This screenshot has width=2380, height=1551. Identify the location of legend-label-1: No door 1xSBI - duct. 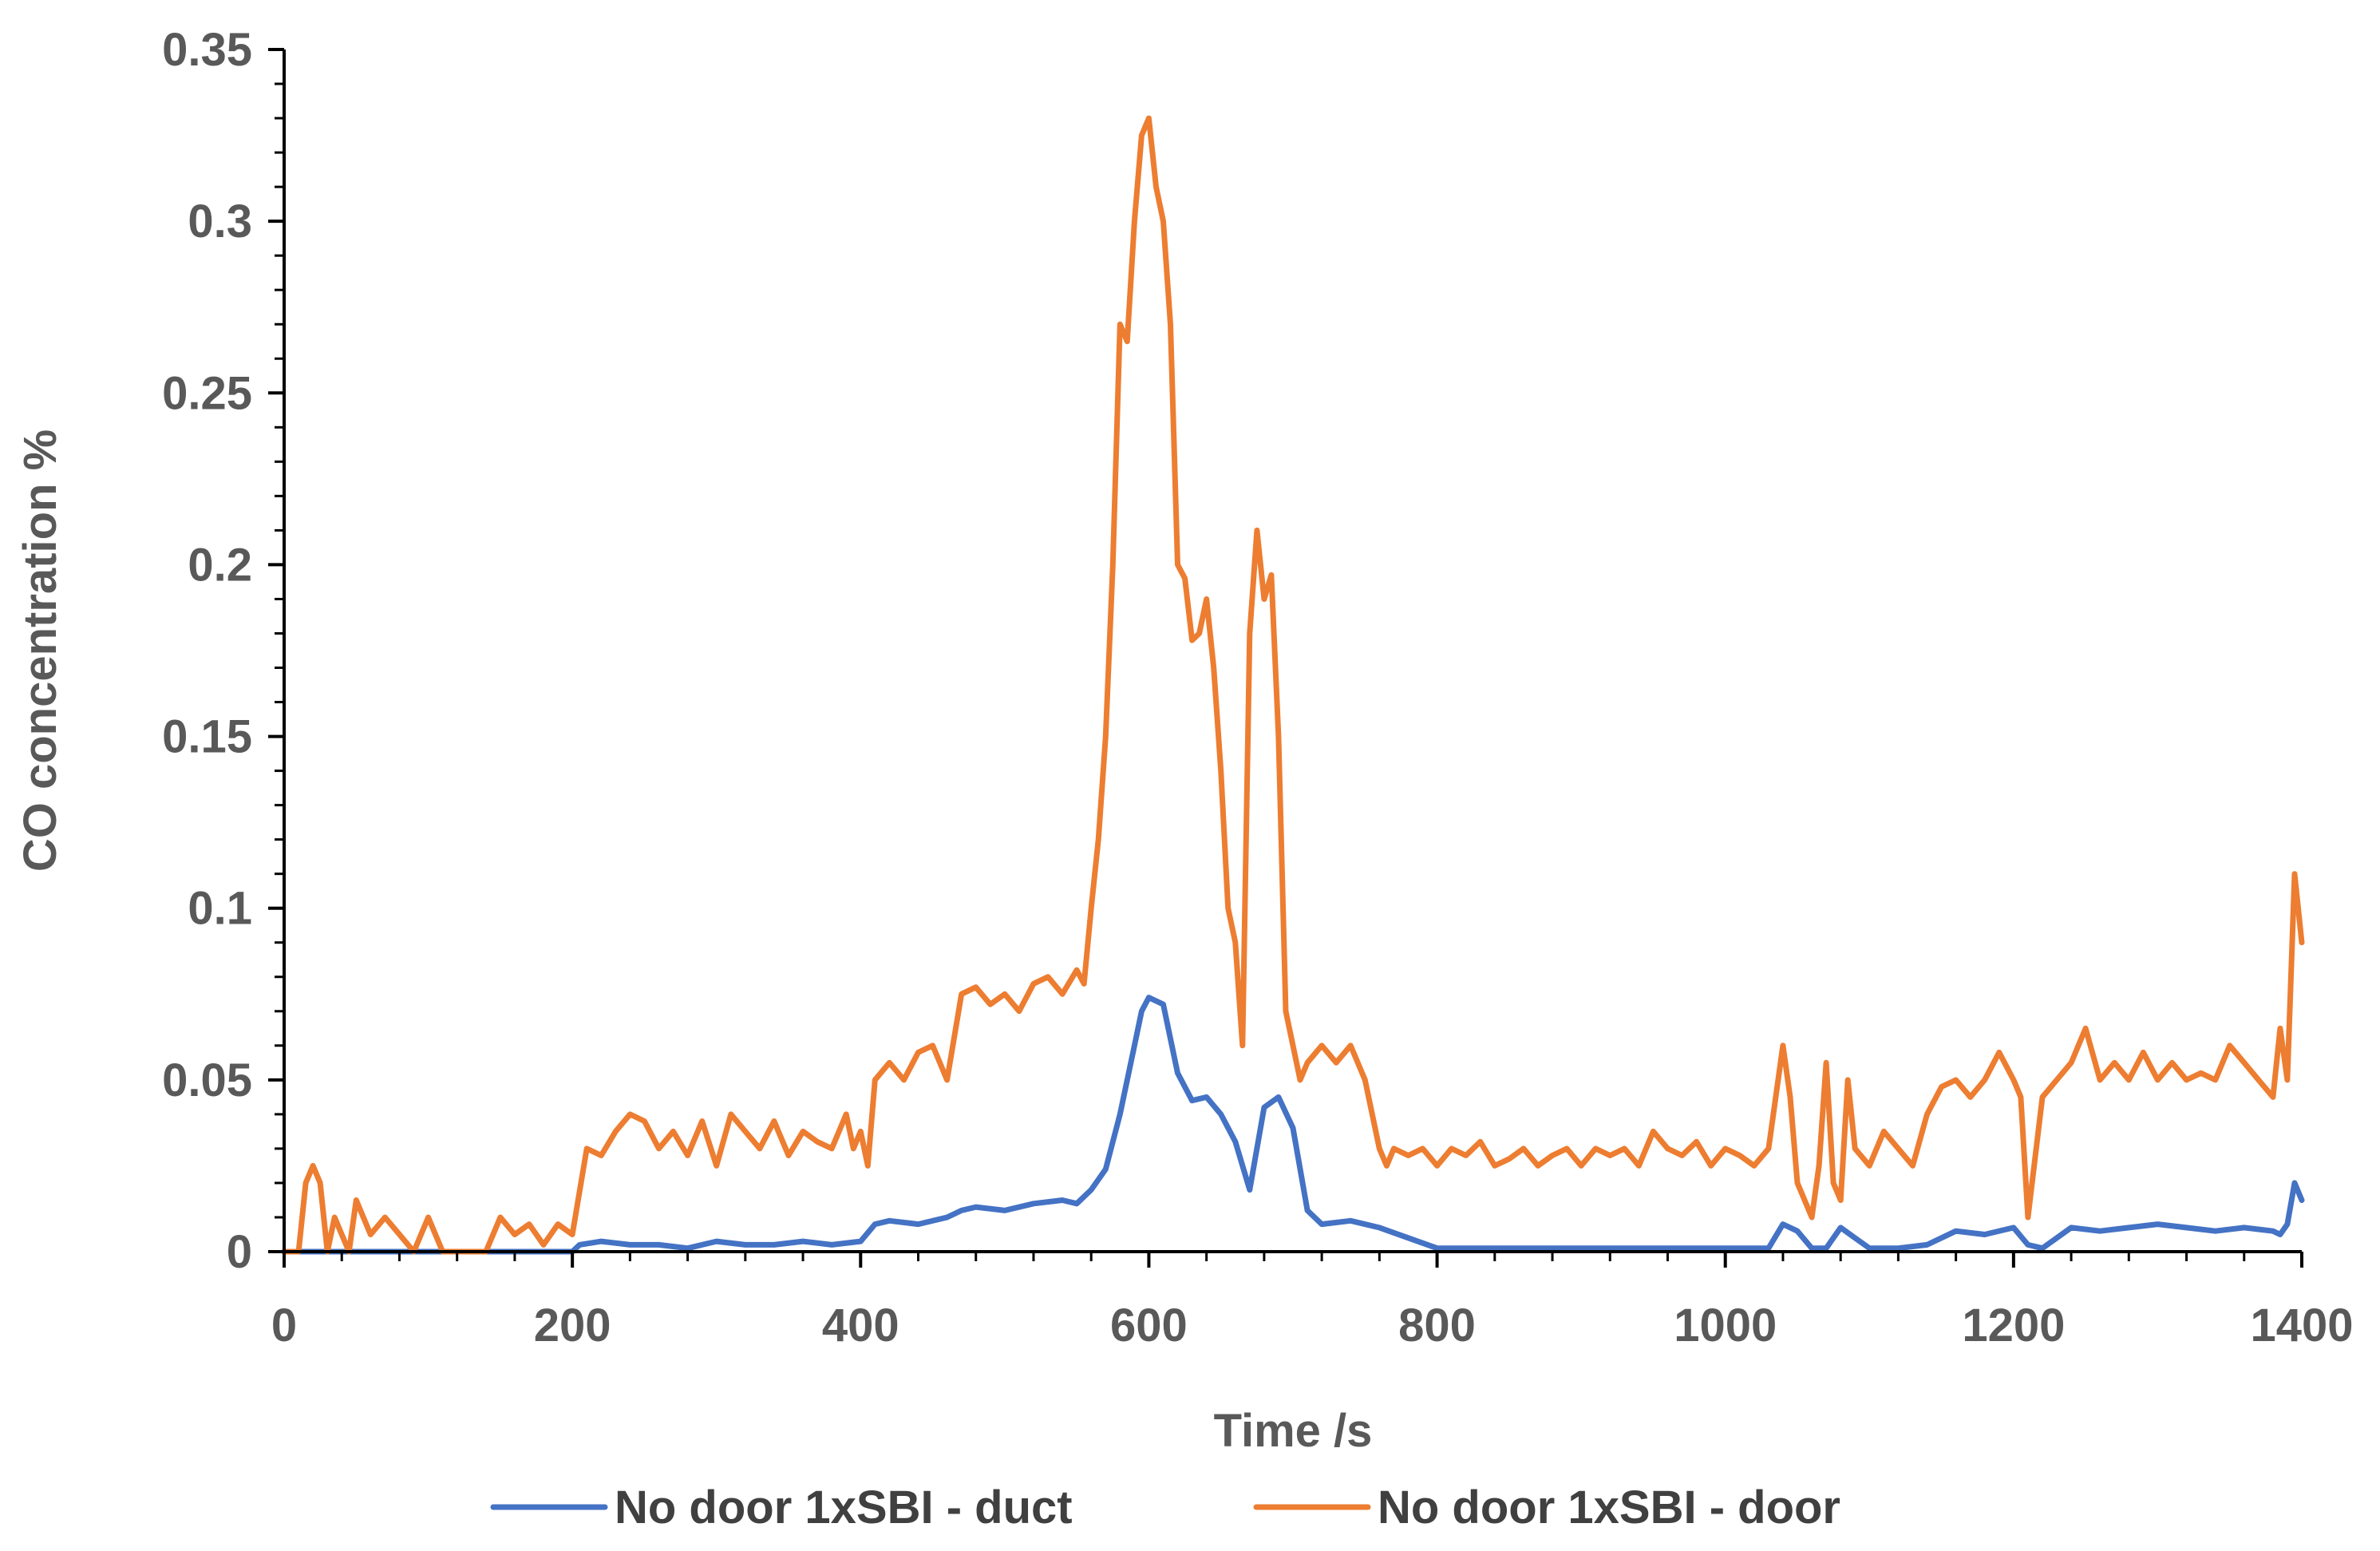
(844, 1507).